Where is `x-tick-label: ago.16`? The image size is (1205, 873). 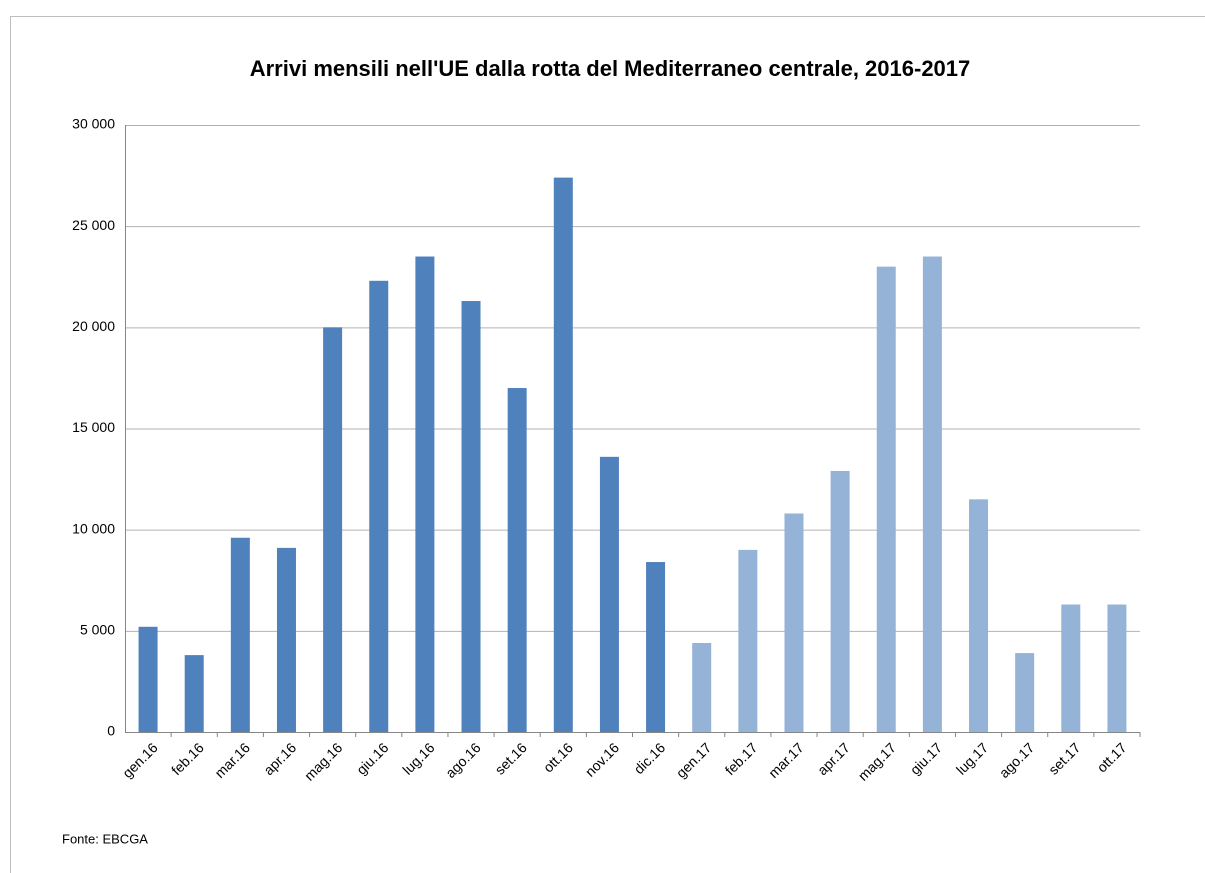 x-tick-label: ago.16 is located at coordinates (463, 760).